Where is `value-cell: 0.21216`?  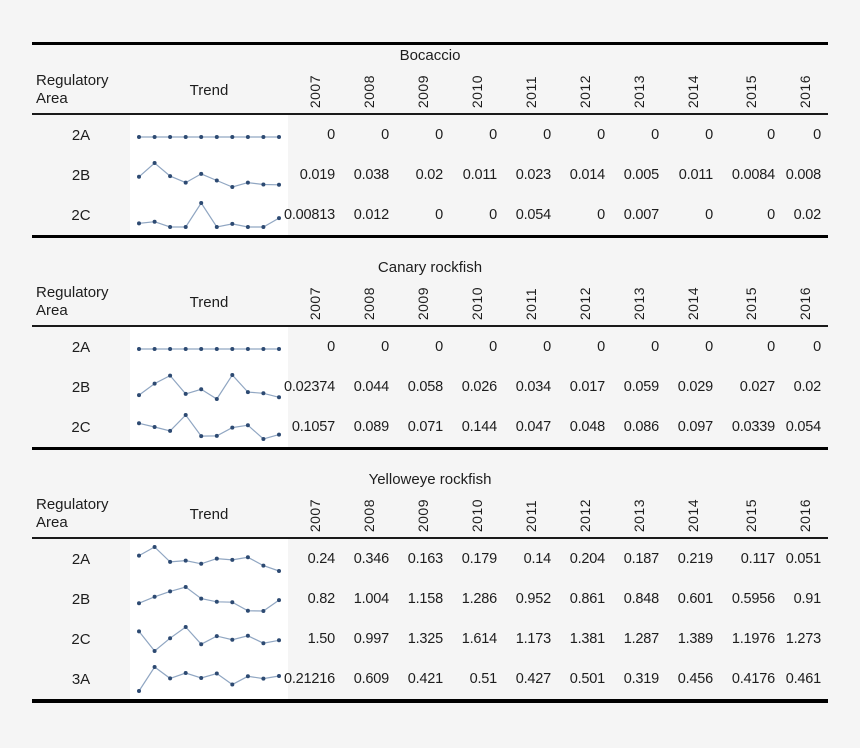 value-cell: 0.21216 is located at coordinates (309, 679).